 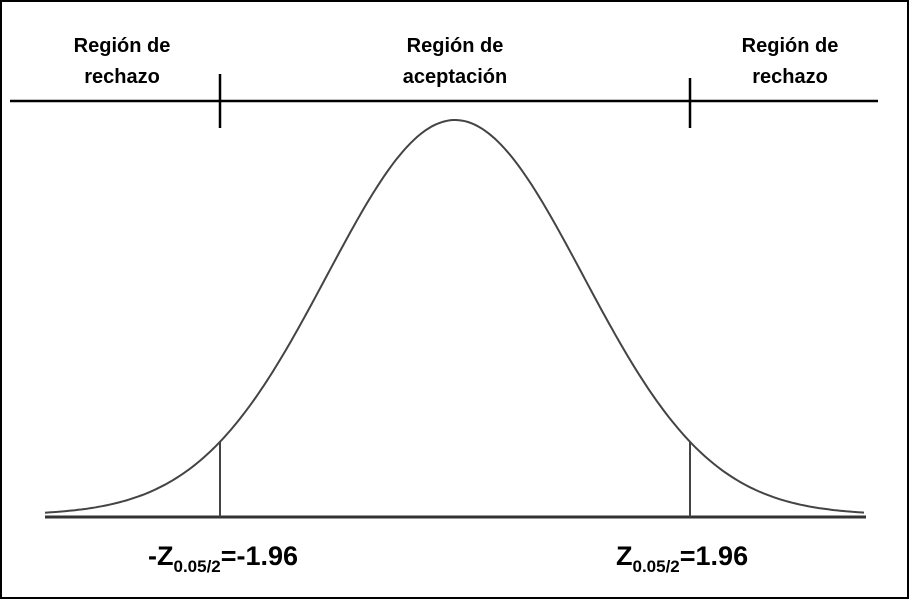 I want to click on critical-value-label: Z0.05/2=1.96, so click(x=682, y=558).